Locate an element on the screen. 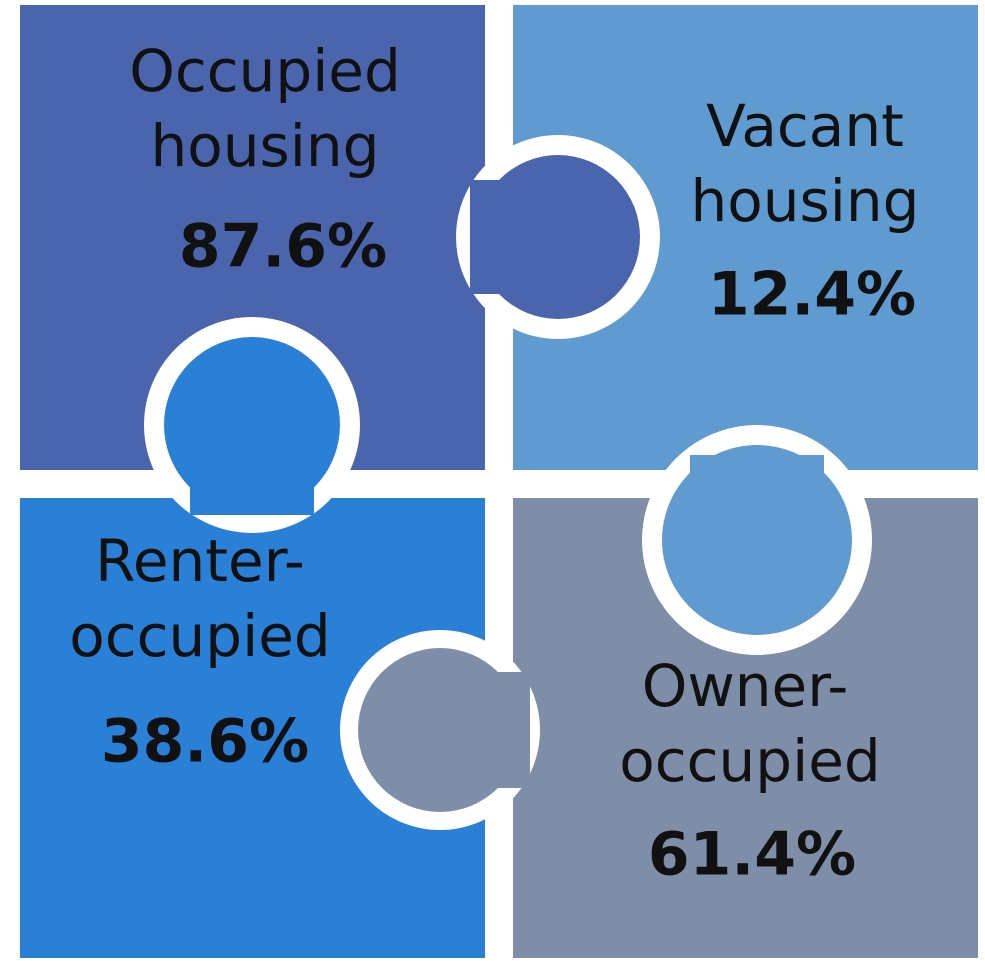  knob-renter is located at coordinates (252, 425).